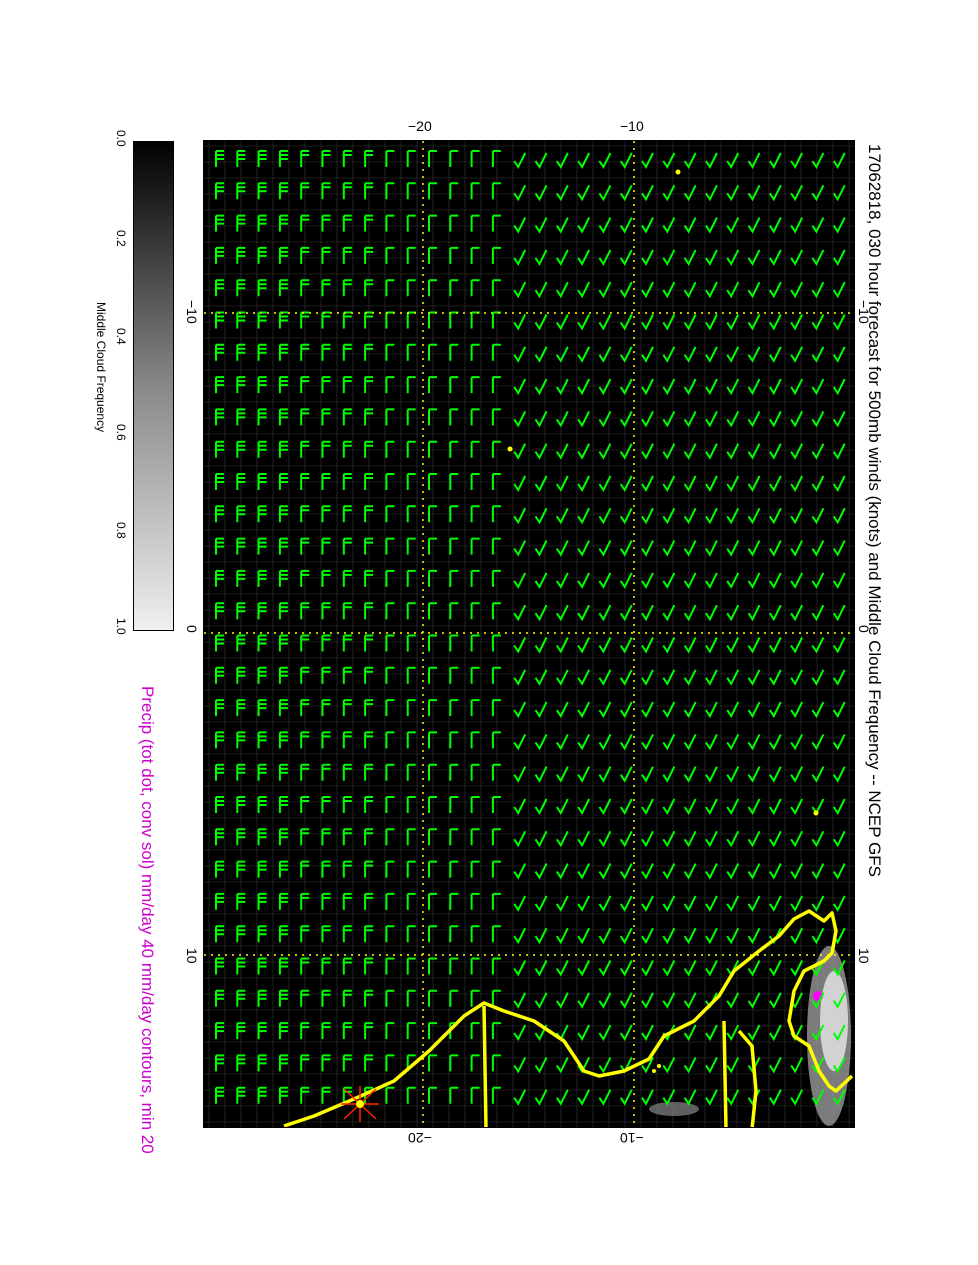  Describe the element at coordinates (632, 1138) in the screenshot. I see `bottom-tick: −10` at that location.